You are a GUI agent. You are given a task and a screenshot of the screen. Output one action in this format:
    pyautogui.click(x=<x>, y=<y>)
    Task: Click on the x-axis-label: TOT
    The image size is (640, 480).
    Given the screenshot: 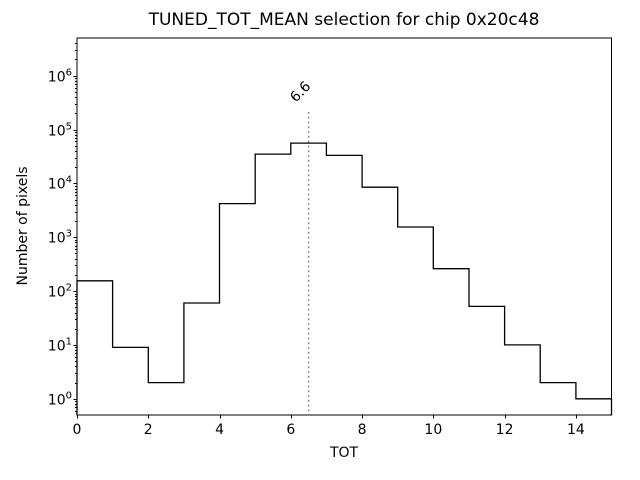 What is the action you would take?
    pyautogui.click(x=344, y=453)
    